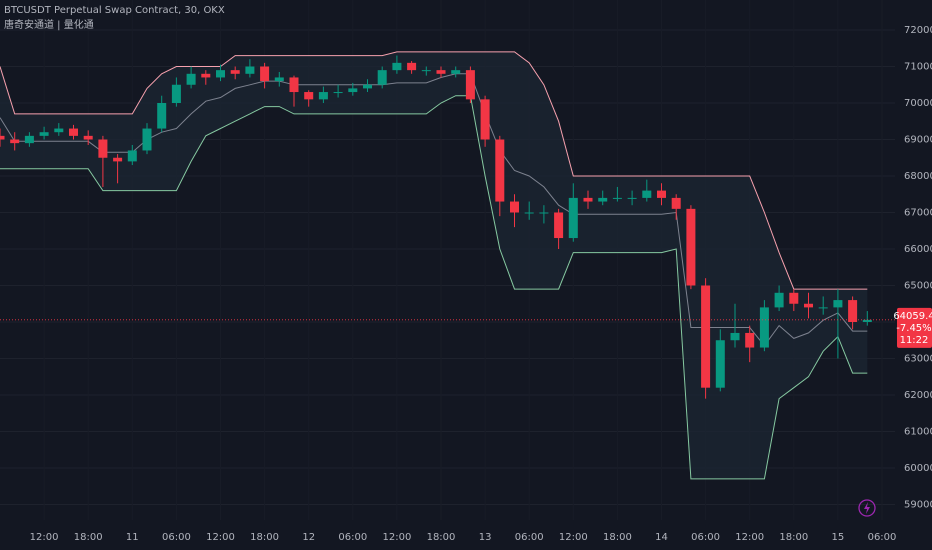  What do you see at coordinates (918, 468) in the screenshot?
I see `y-tick-label: 60000.0` at bounding box center [918, 468].